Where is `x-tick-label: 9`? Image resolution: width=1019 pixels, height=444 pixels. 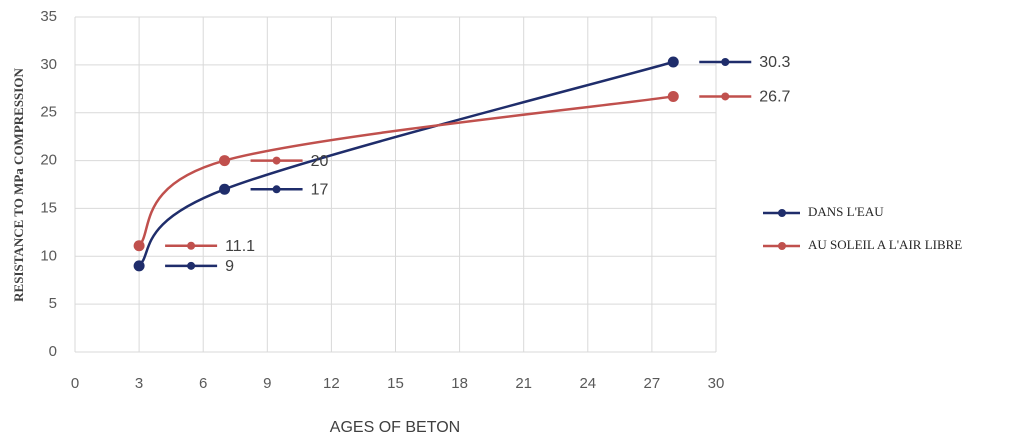 x-tick-label: 9 is located at coordinates (267, 383).